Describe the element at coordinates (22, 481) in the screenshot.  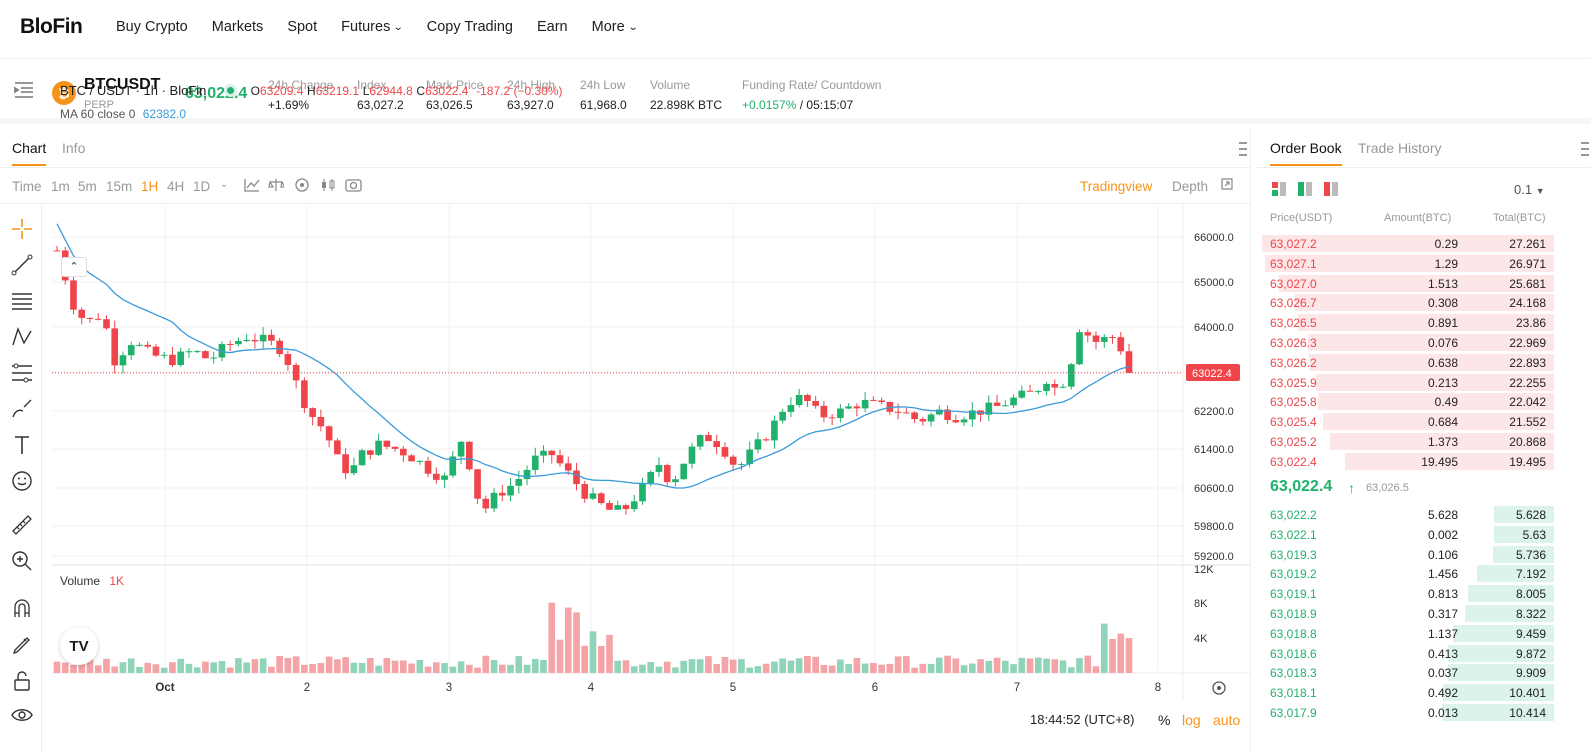
I see `emoji-icon` at that location.